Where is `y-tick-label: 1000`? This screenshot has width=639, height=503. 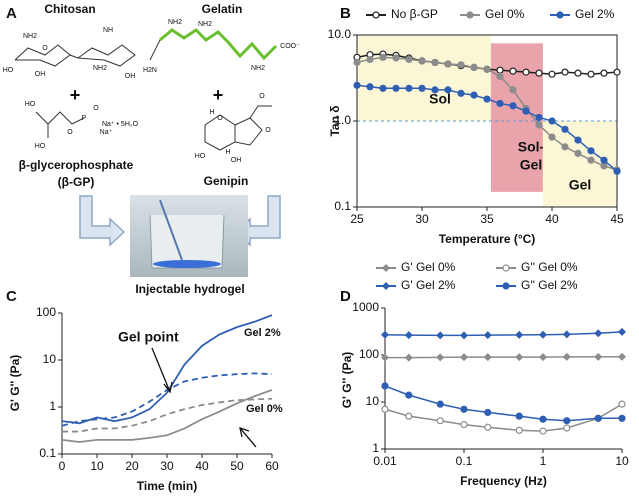 y-tick-label: 1000 is located at coordinates (365, 307).